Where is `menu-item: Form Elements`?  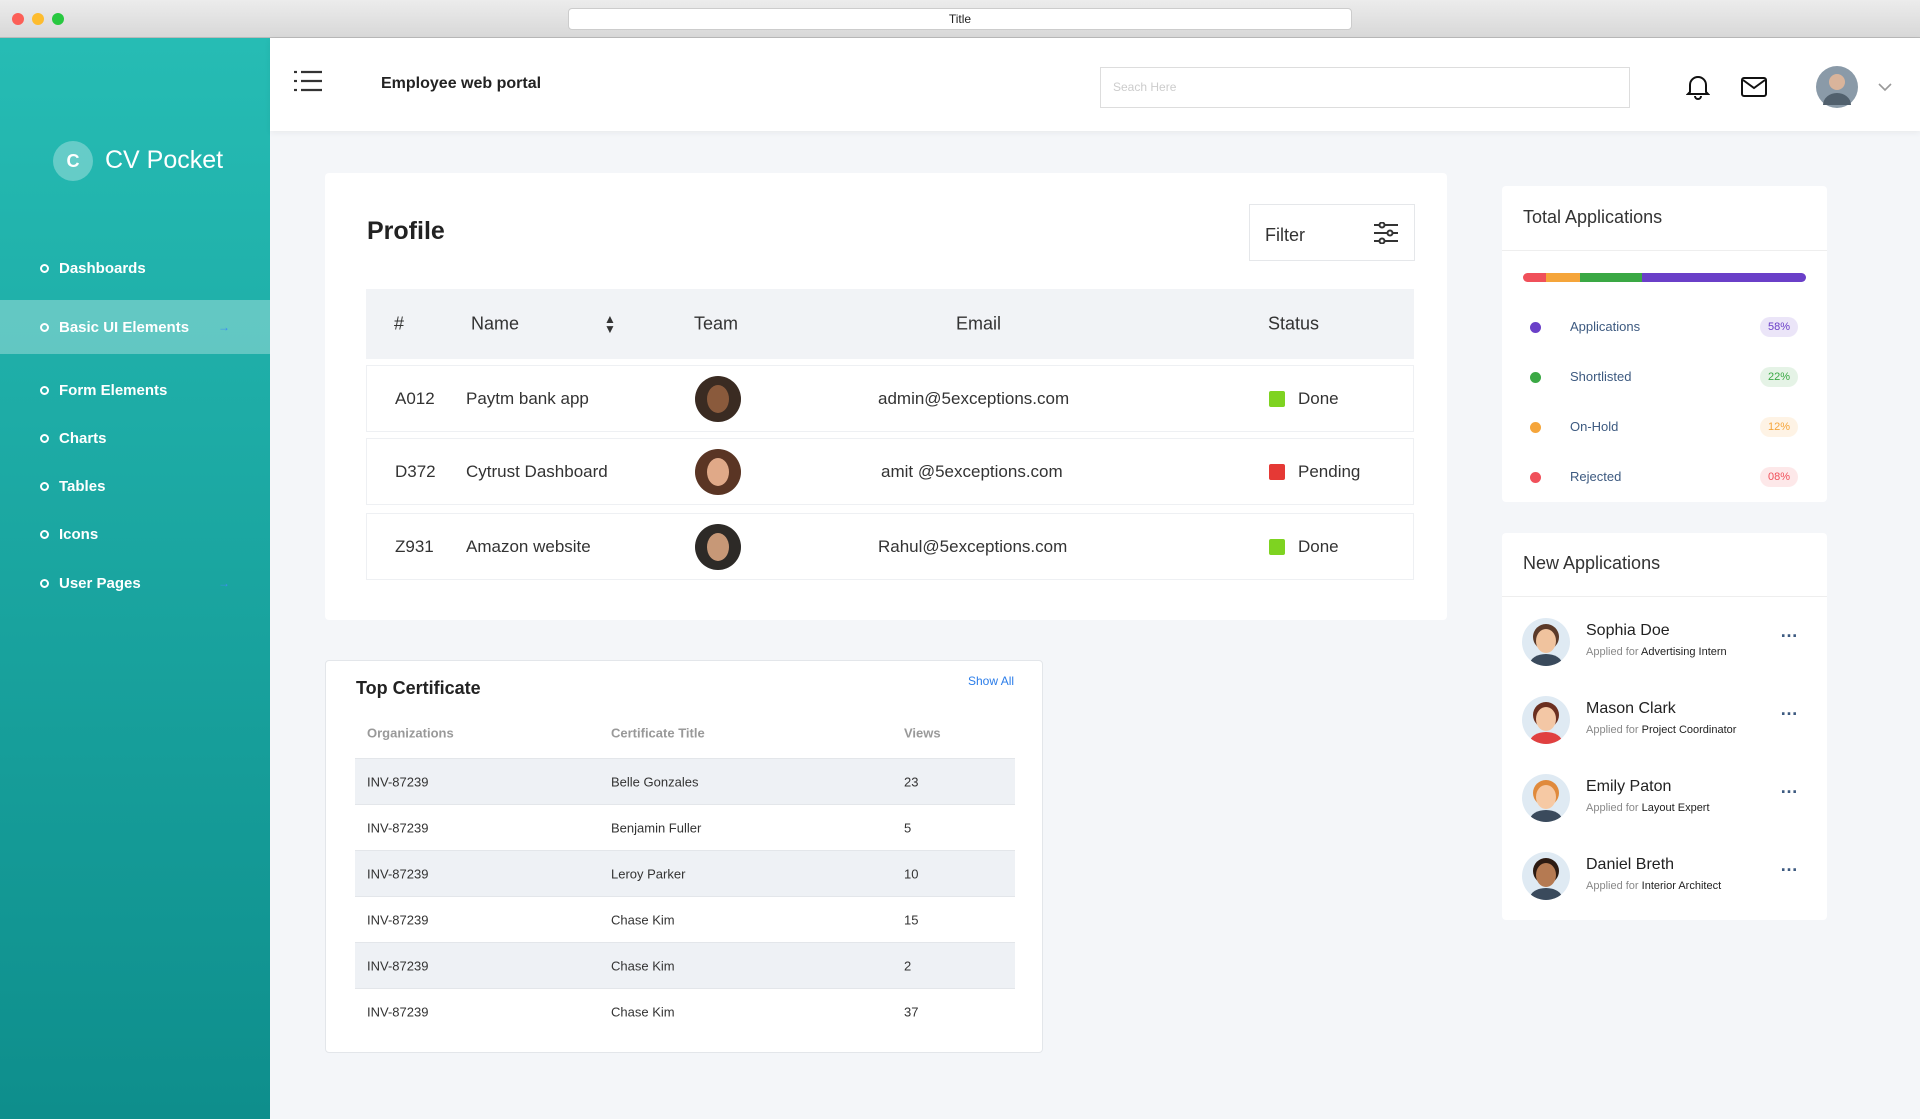 menu-item: Form Elements is located at coordinates (135, 390).